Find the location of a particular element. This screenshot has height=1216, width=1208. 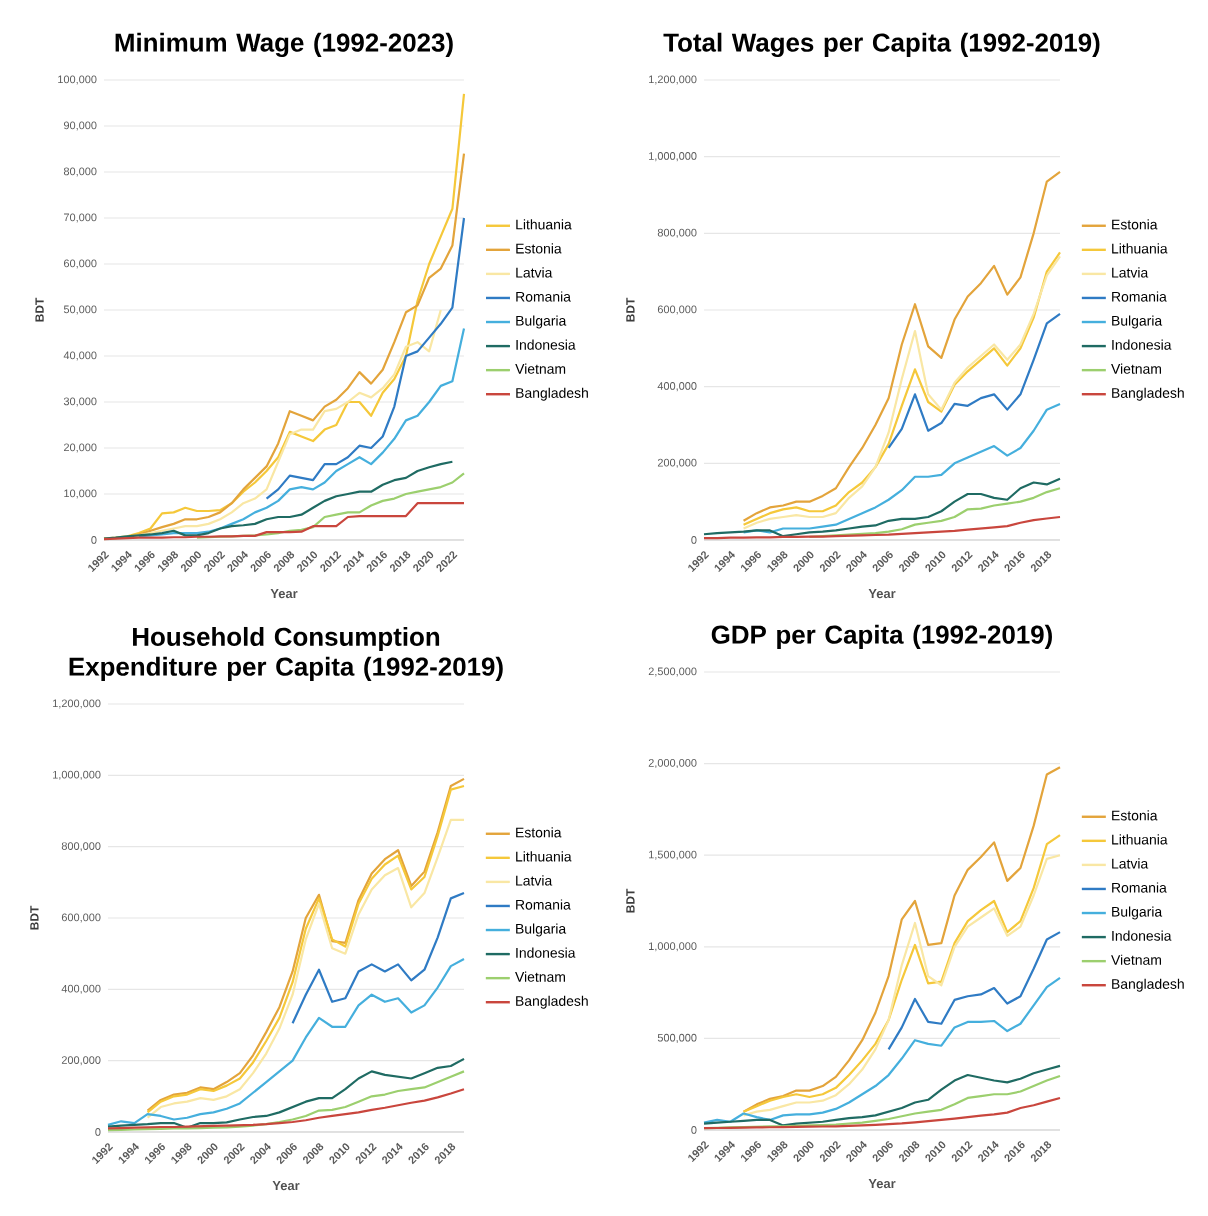

chart-title: Minimum Wage (1992-2023) is located at coordinates (284, 44).